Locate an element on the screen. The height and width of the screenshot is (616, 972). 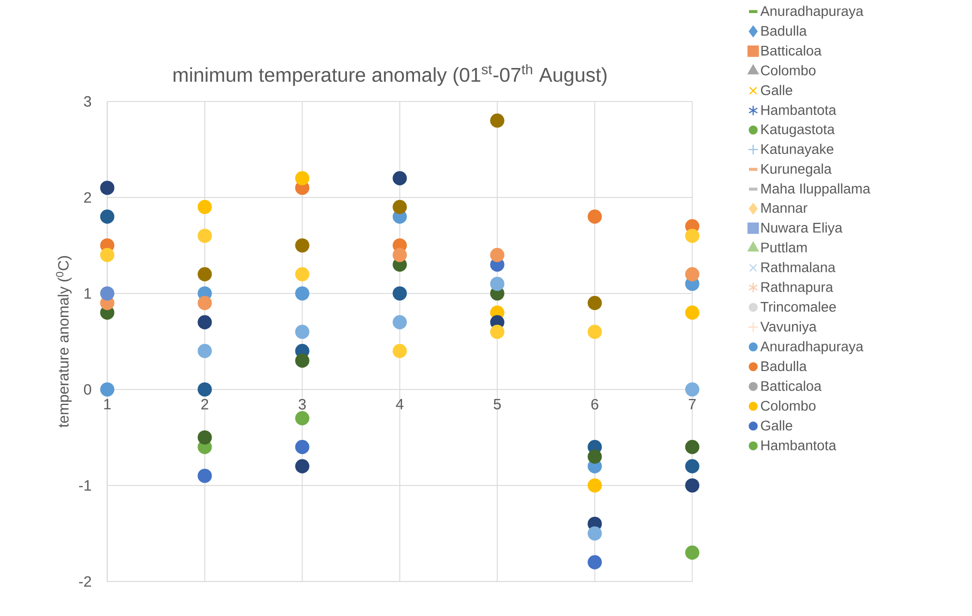
x-tick-label: 3 is located at coordinates (302, 404).